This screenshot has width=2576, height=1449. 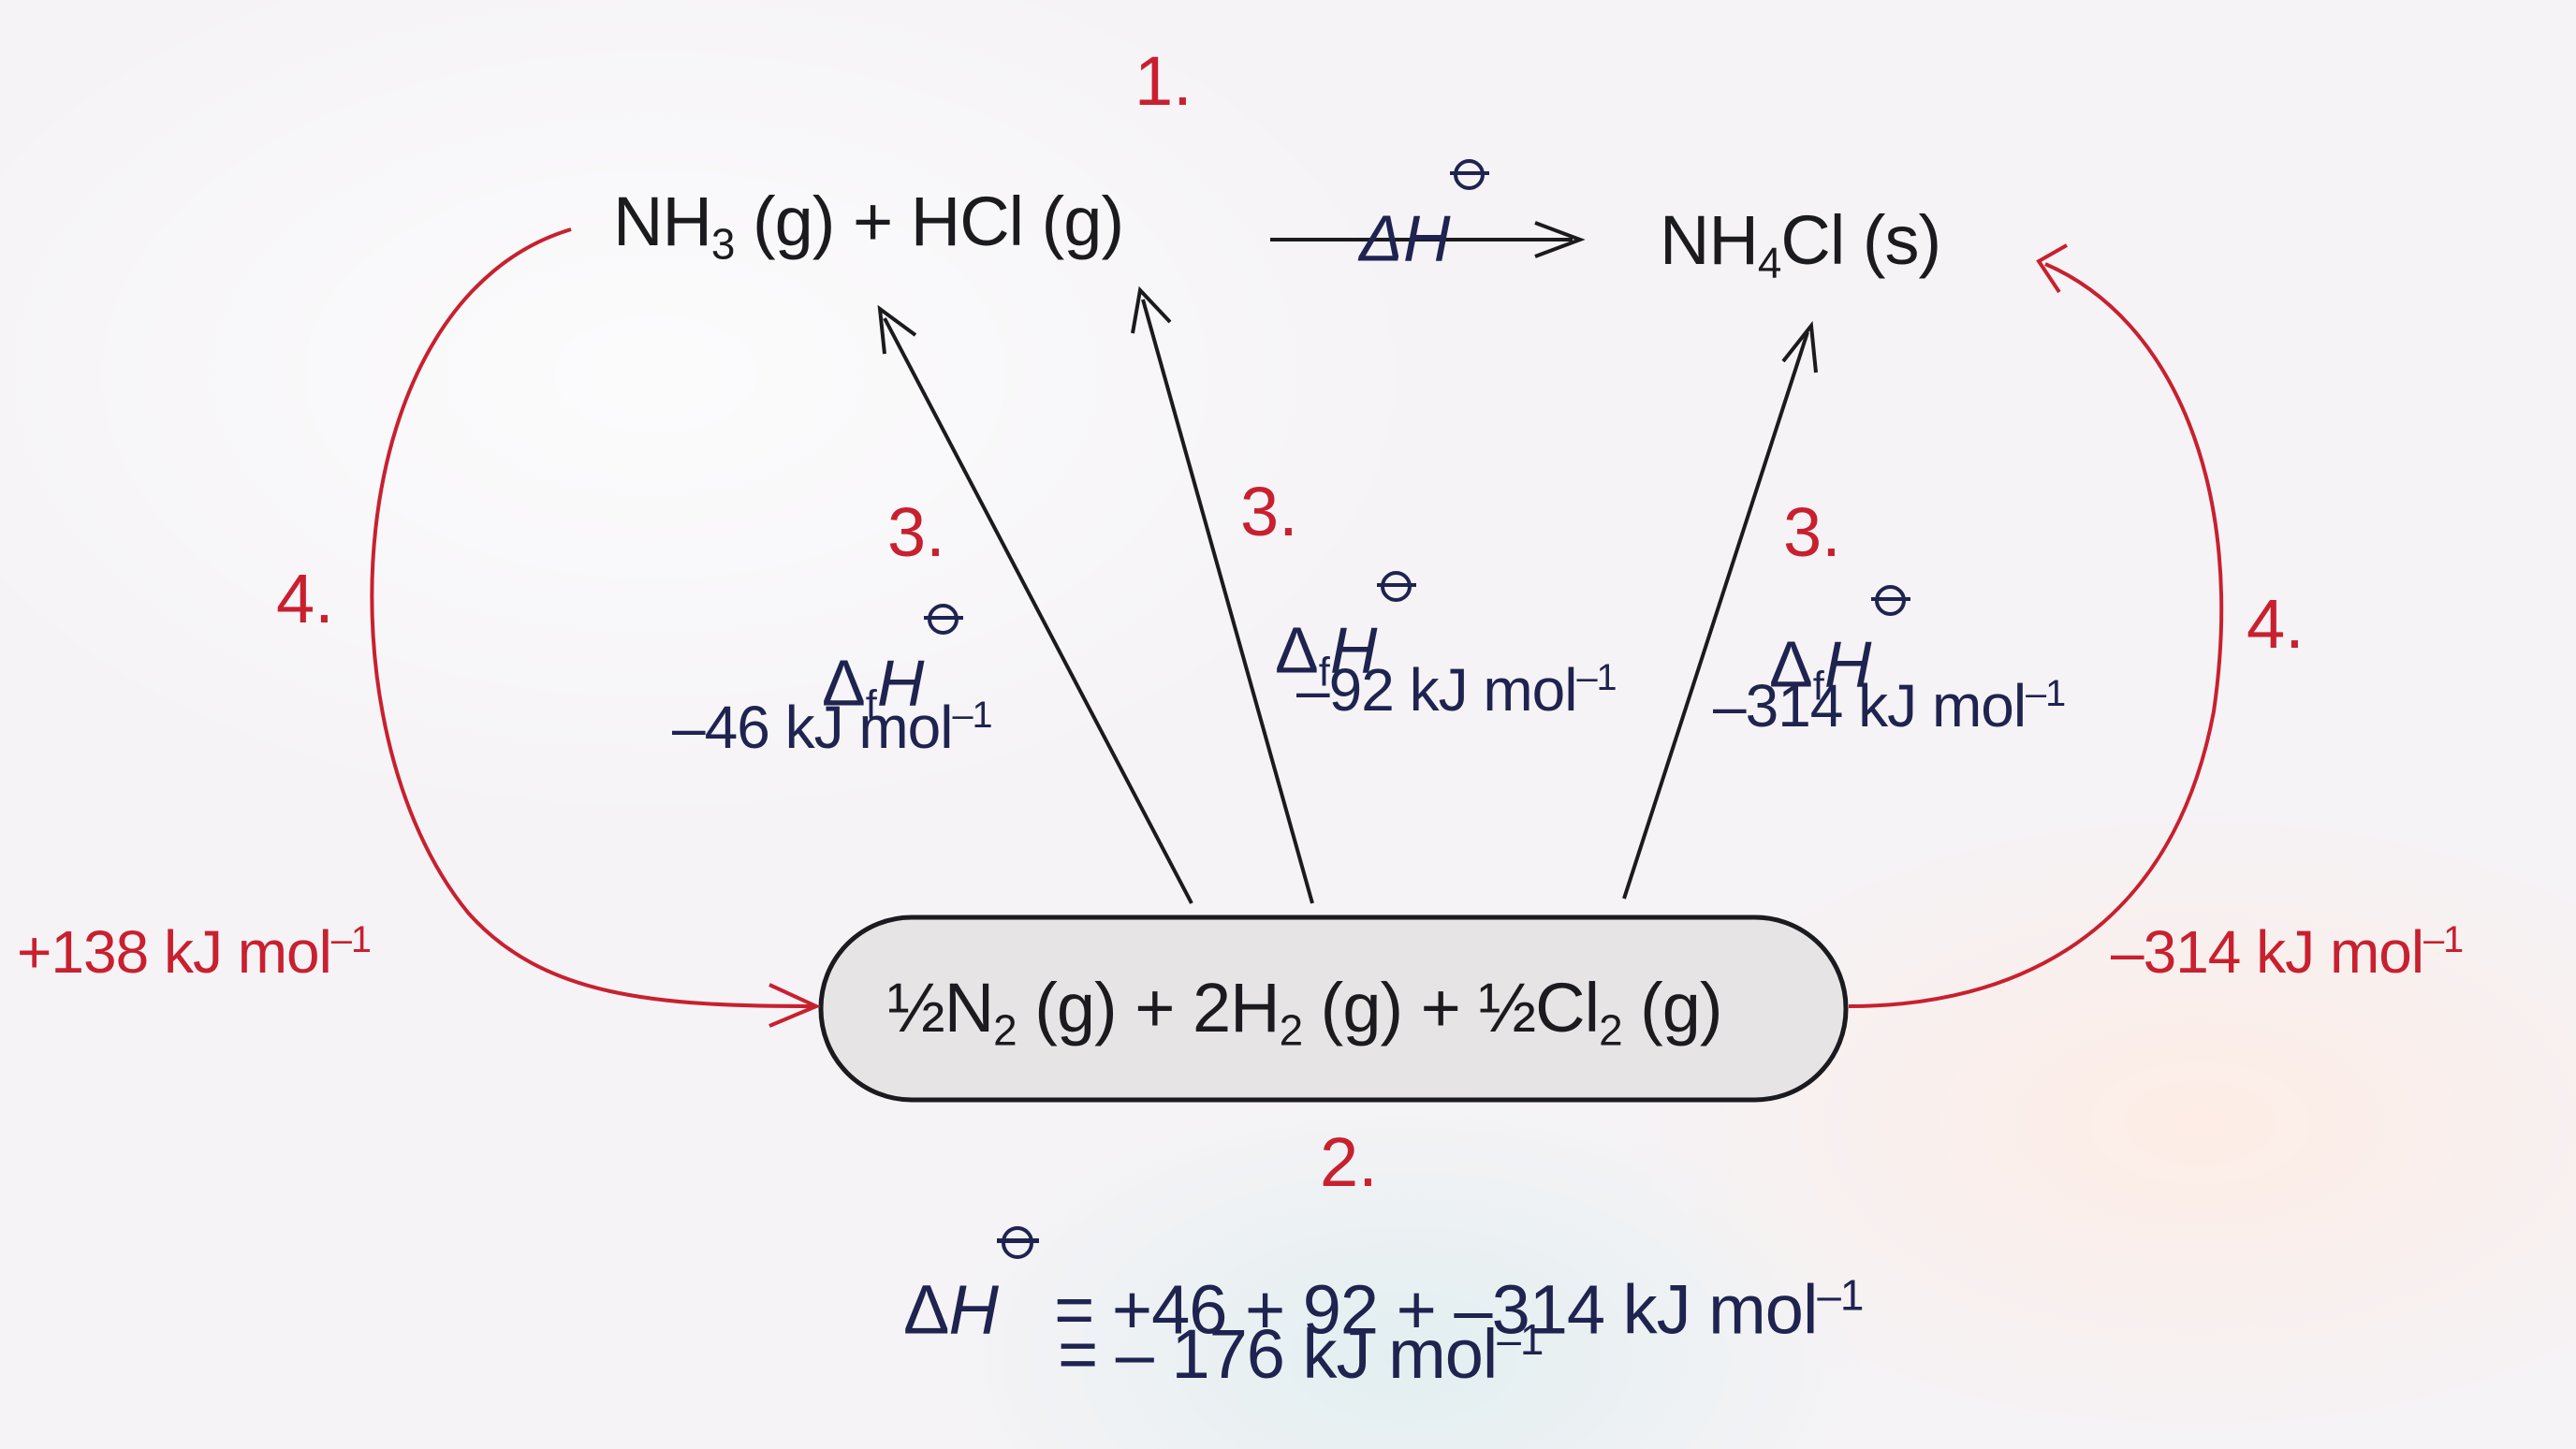 What do you see at coordinates (1163, 81) in the screenshot?
I see `step-1-label: 1.` at bounding box center [1163, 81].